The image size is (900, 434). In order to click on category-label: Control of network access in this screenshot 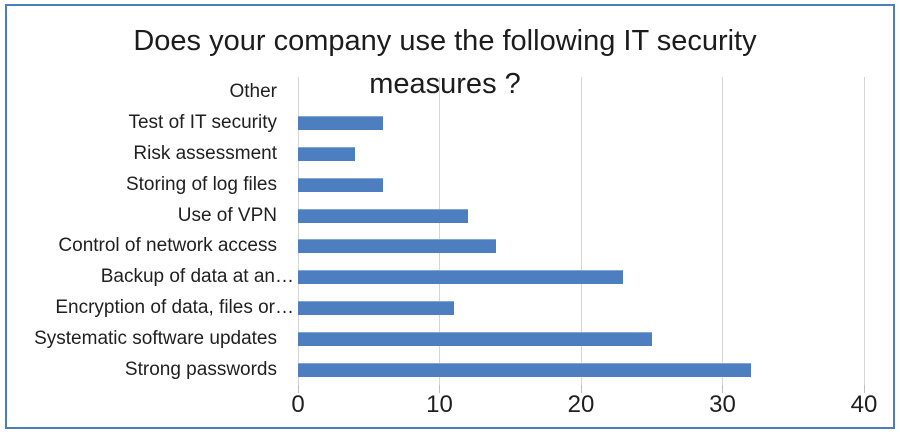, I will do `click(167, 246)`.